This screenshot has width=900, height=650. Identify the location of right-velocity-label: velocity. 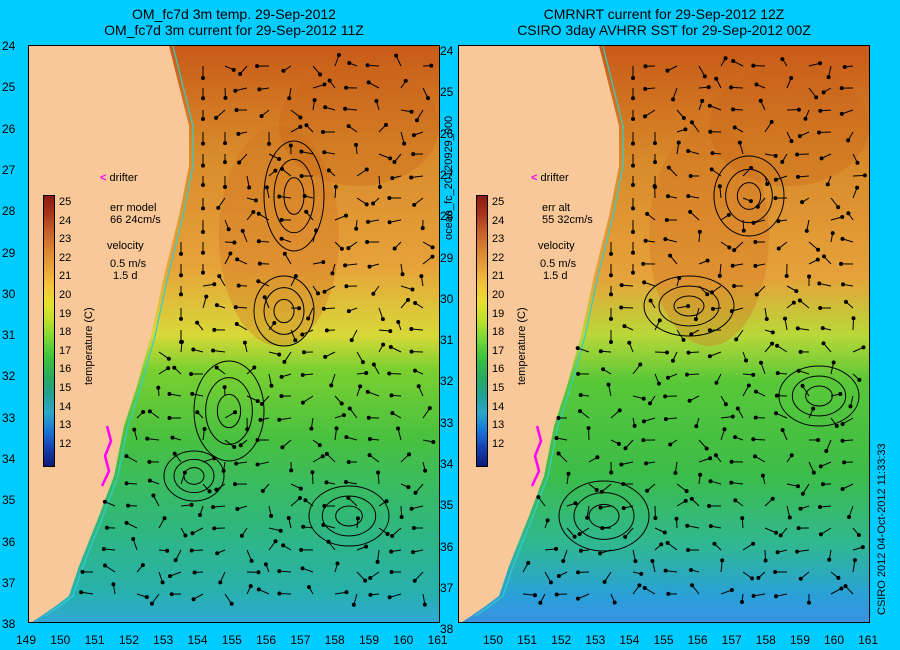
(556, 246).